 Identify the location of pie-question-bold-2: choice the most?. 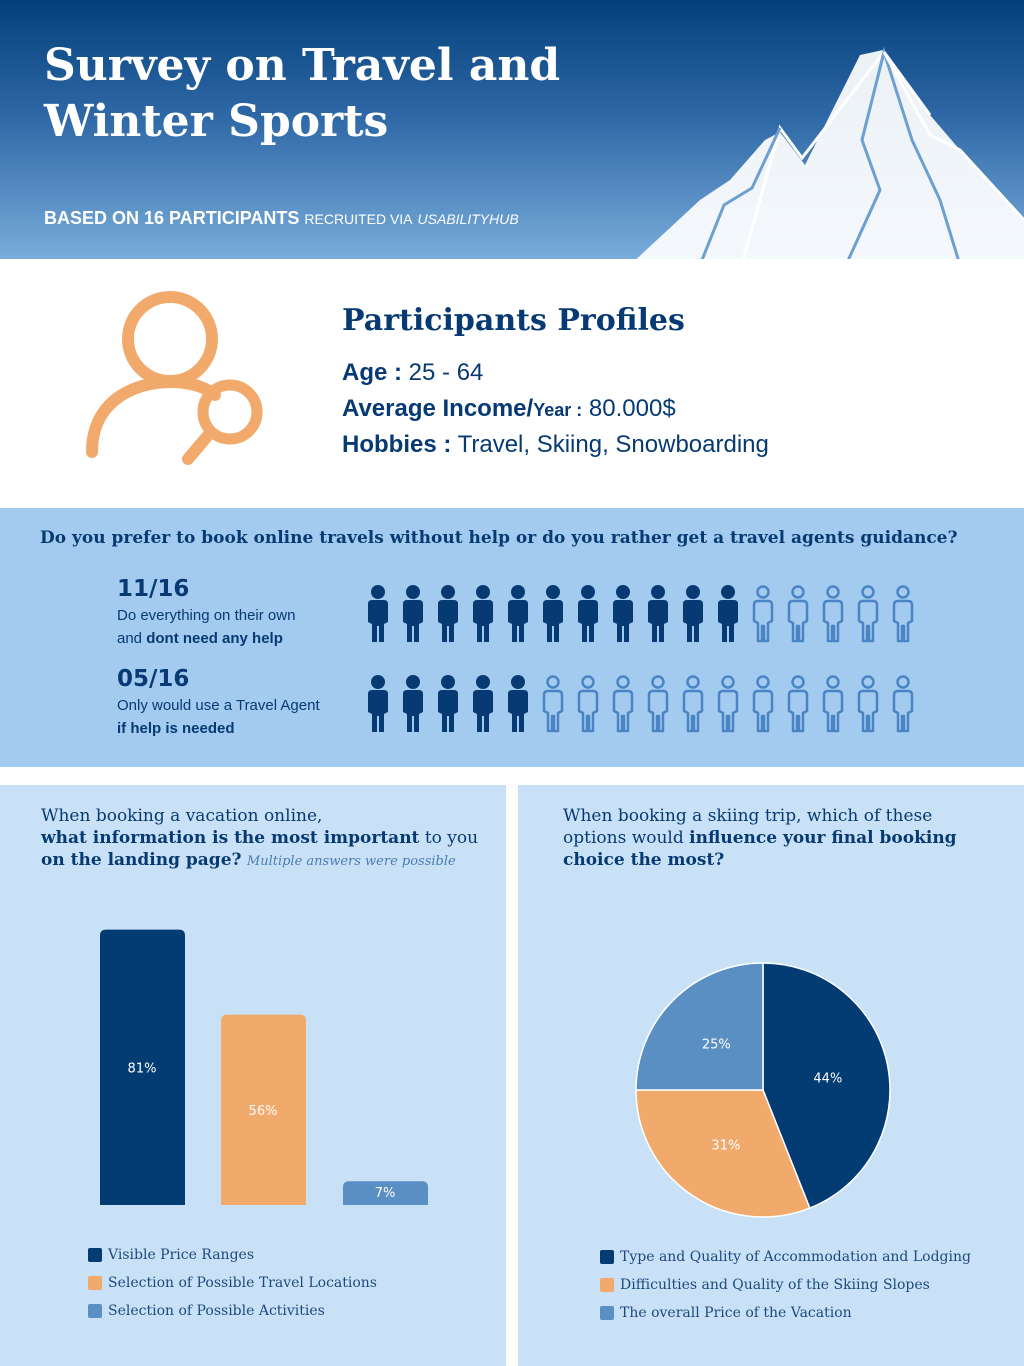
(644, 860).